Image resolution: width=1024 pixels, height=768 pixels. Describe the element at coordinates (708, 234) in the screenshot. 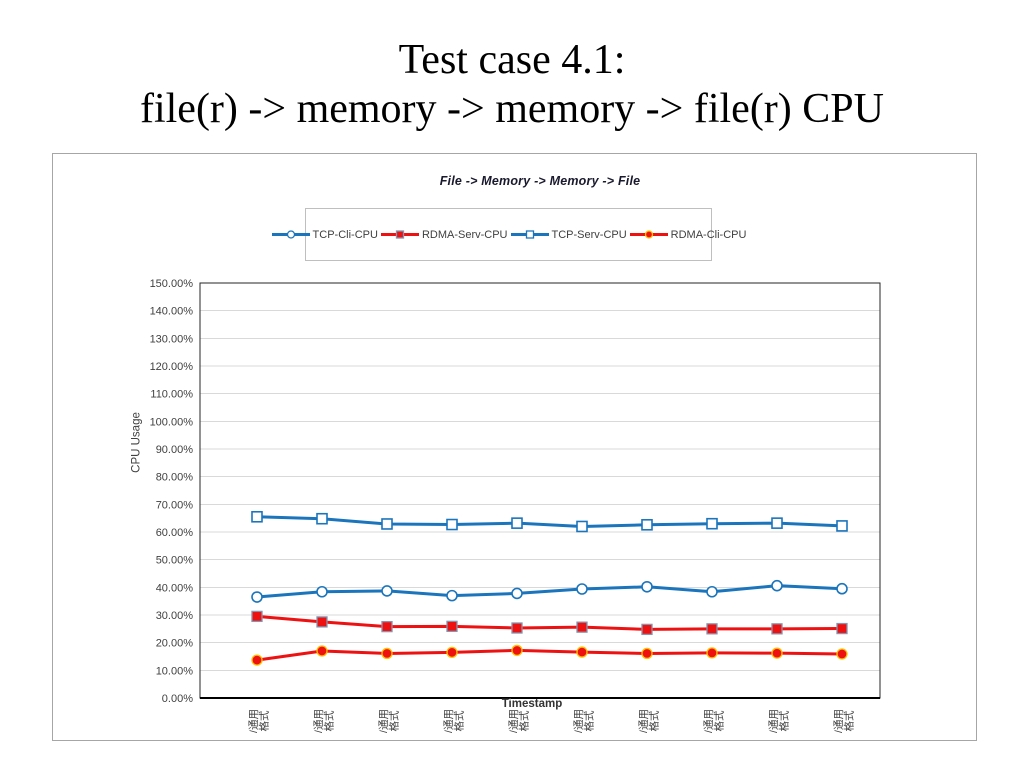

I see `legend-label: RDMA-Cli-CPU` at that location.